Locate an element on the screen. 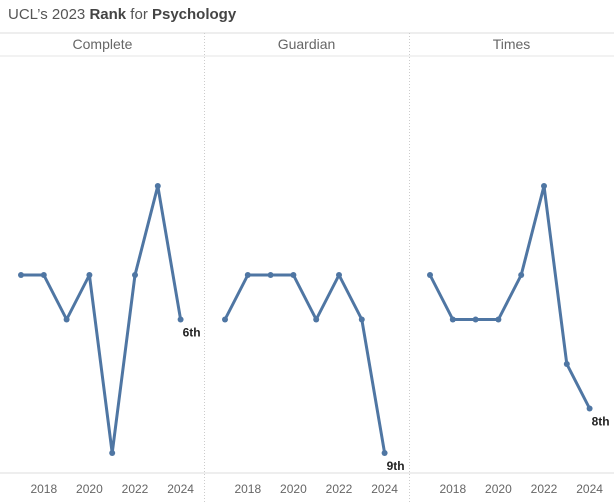  title-bold-rank: Rank is located at coordinates (108, 14).